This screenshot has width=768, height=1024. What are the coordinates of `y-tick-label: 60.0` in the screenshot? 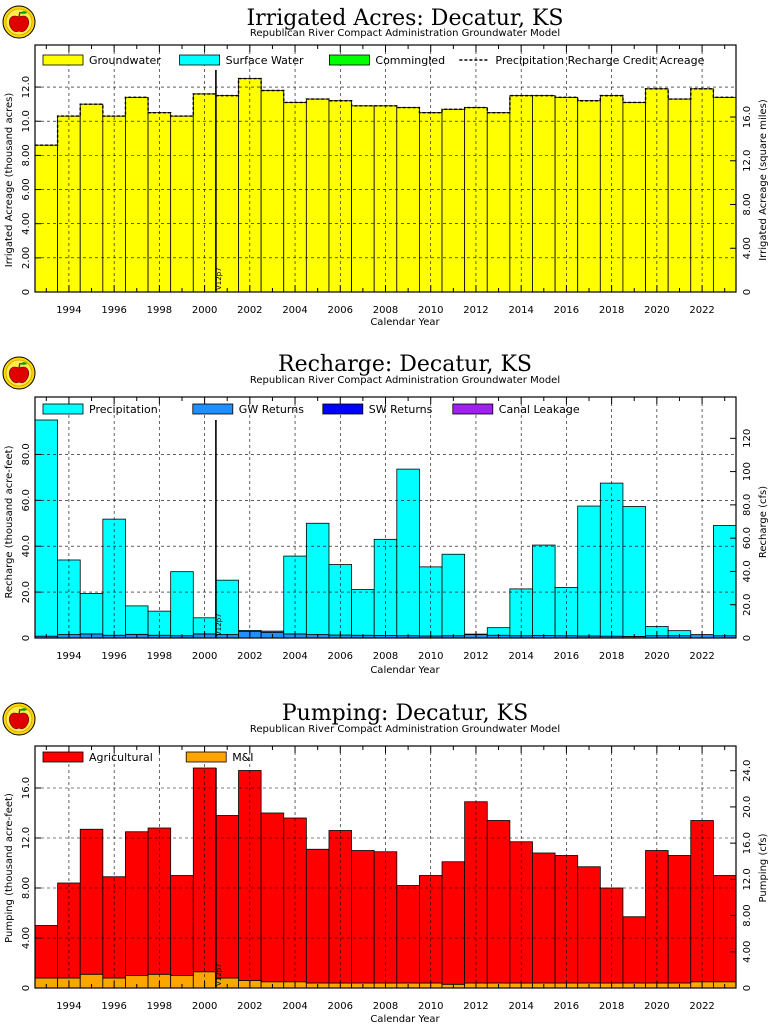 It's located at (26, 500).